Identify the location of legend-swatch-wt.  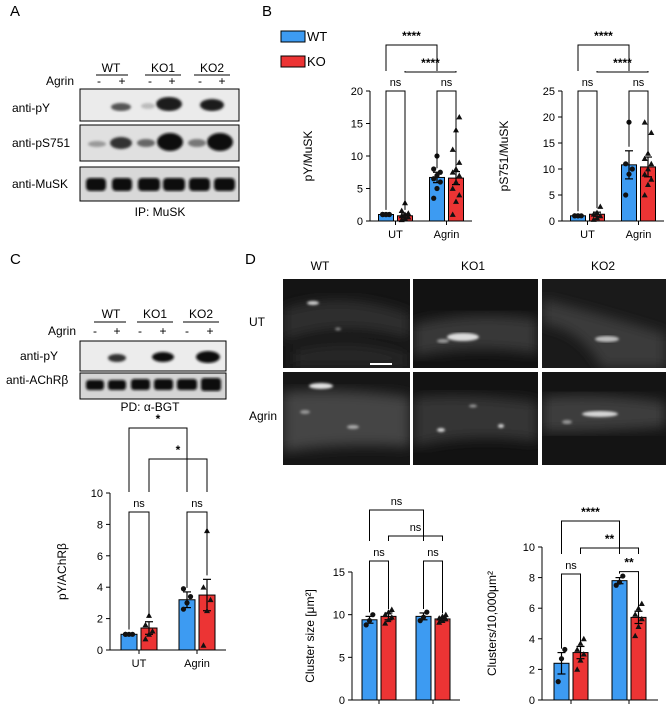
(293, 36).